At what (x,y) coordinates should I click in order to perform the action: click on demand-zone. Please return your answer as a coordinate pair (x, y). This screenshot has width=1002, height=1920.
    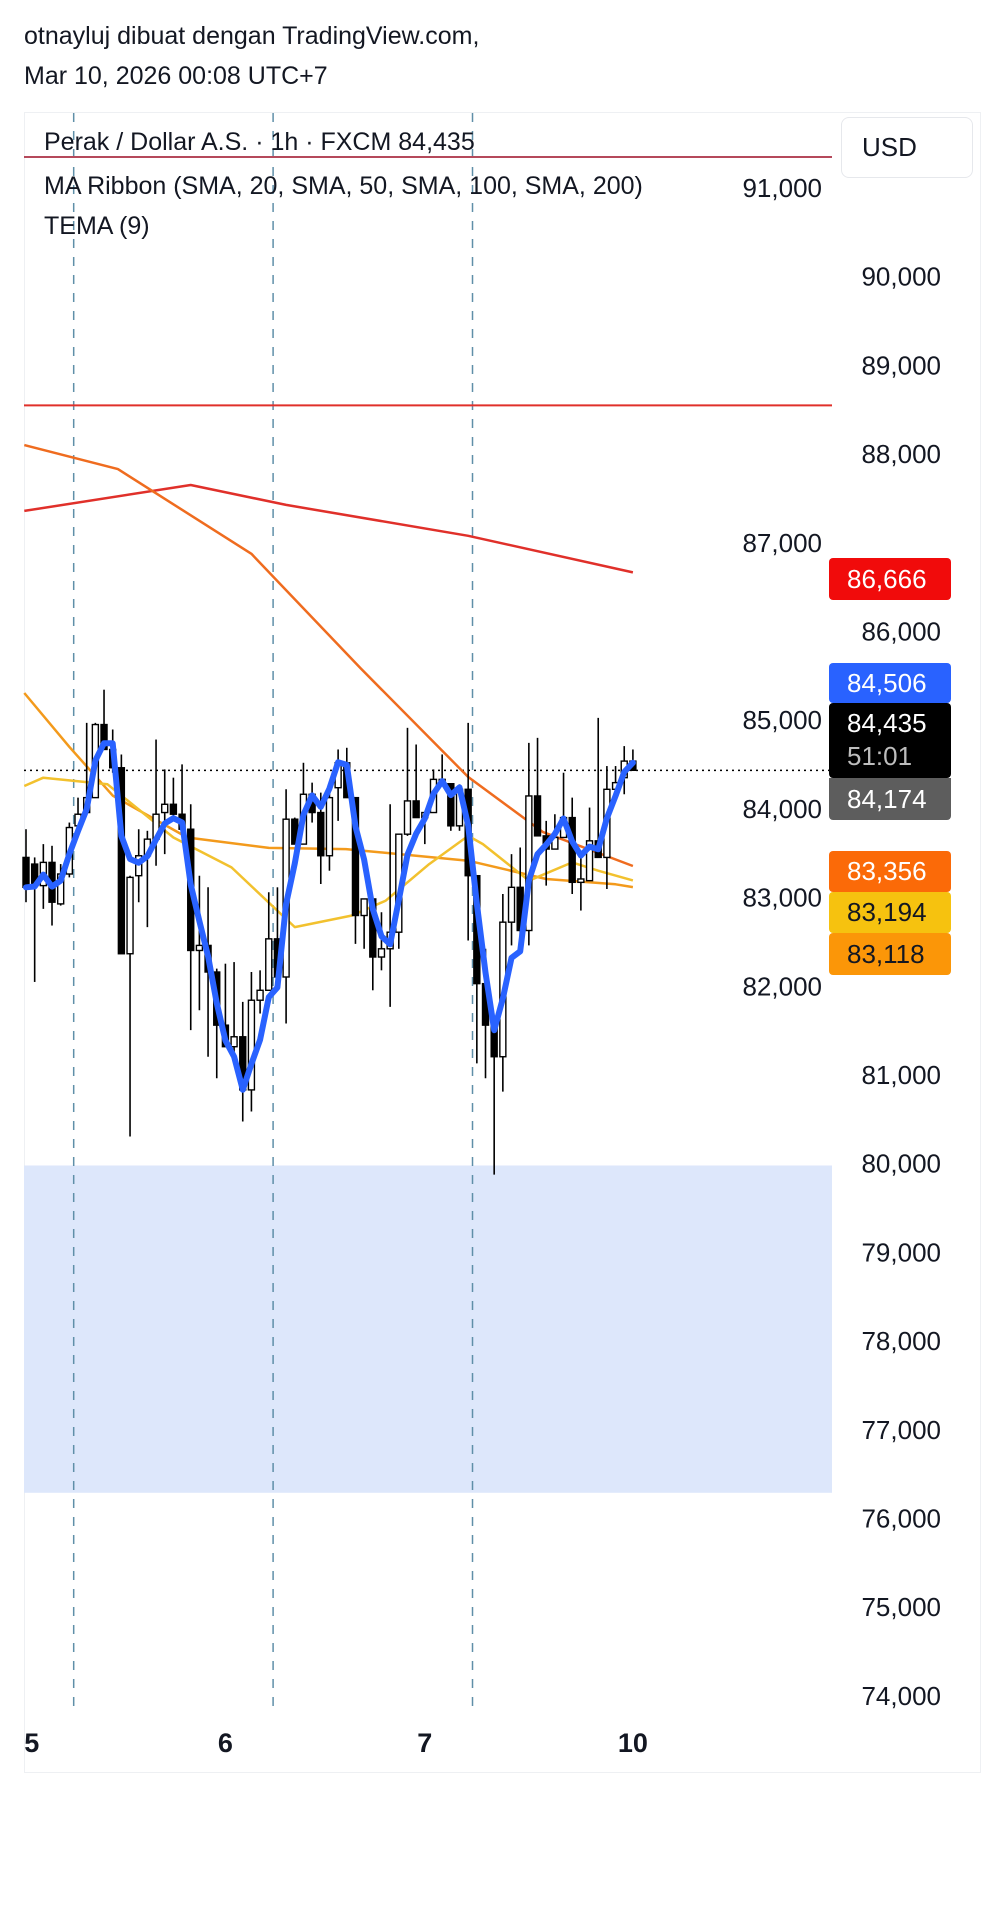
    Looking at the image, I should click on (428, 1329).